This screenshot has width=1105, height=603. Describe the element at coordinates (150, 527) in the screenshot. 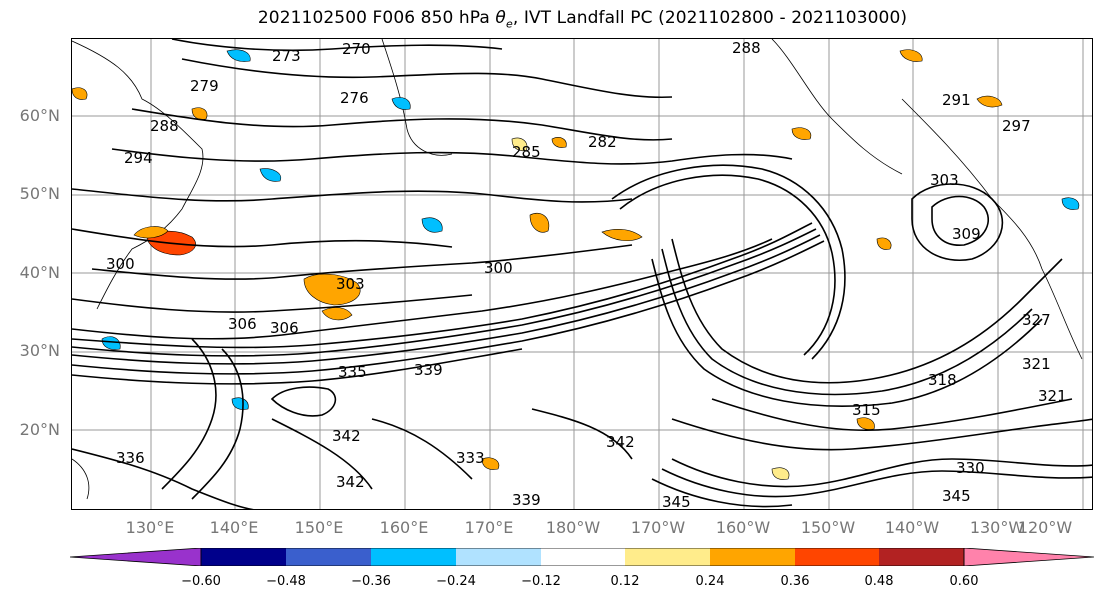

I see `lon-label: 130°E` at that location.